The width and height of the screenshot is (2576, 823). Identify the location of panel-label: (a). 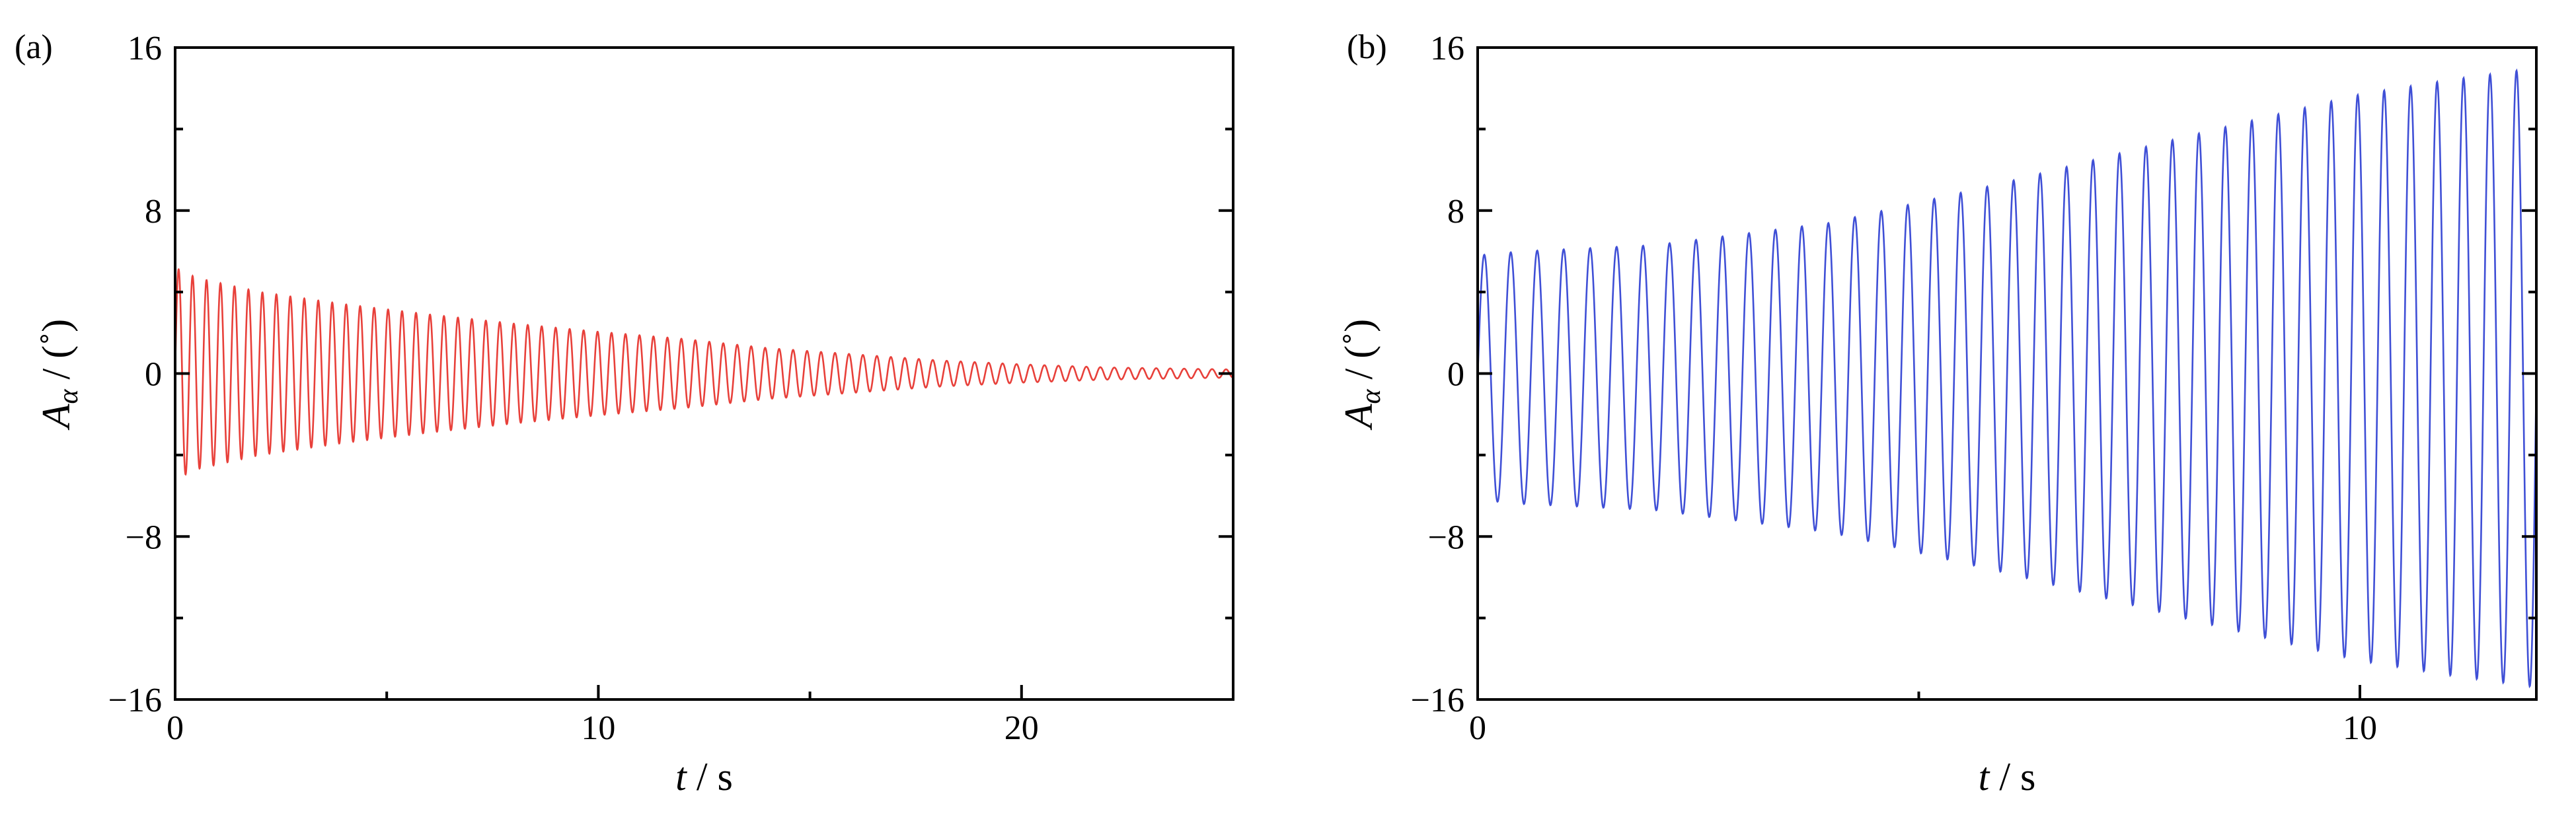
(34, 47).